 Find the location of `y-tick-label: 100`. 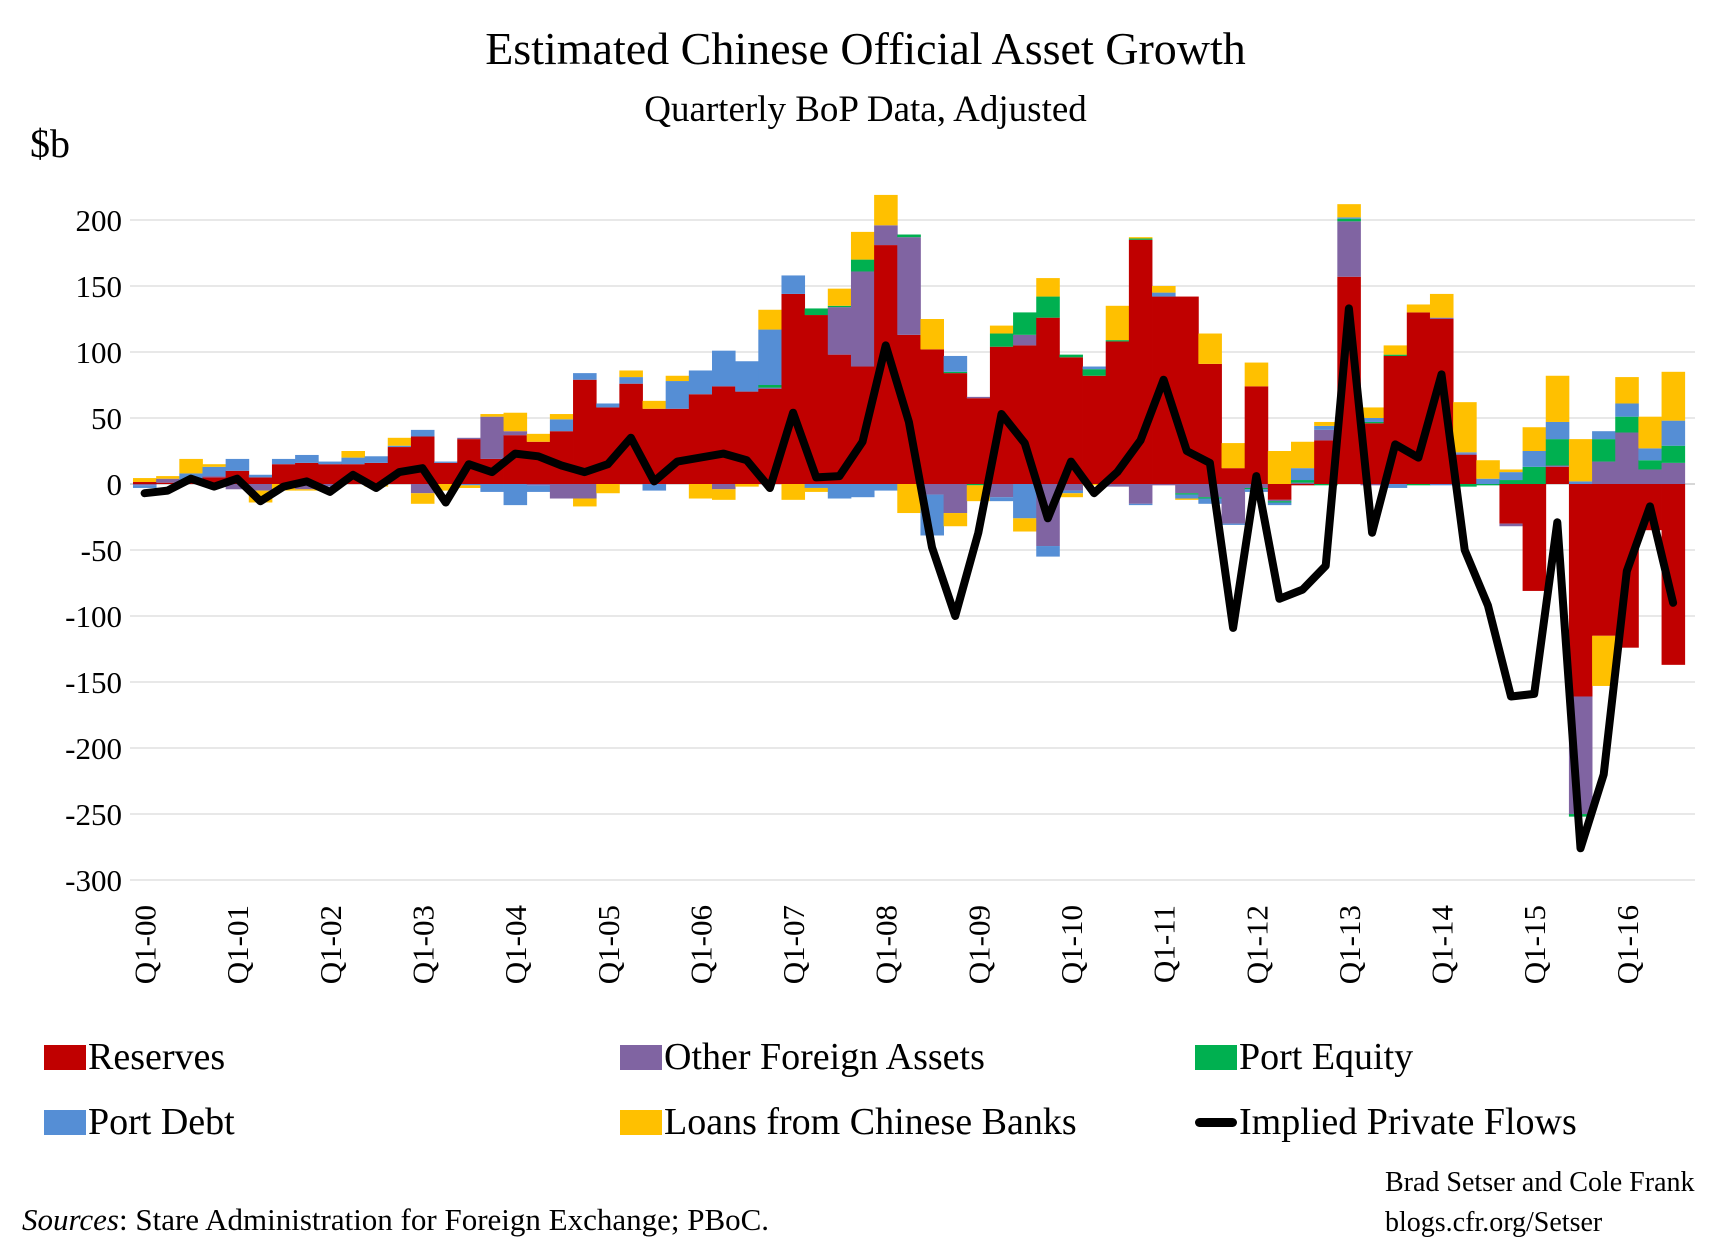

y-tick-label: 100 is located at coordinates (99, 352).